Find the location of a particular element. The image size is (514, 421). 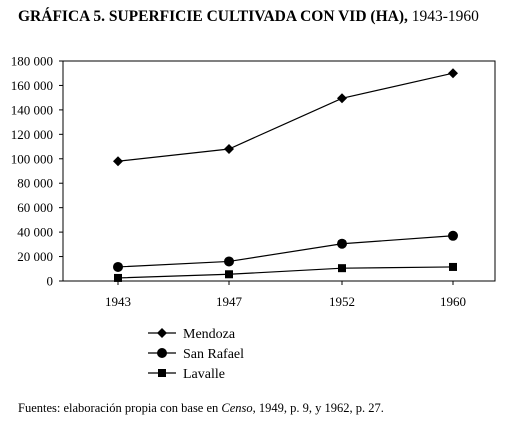

legend-label-lavalle: Lavalle is located at coordinates (204, 374).